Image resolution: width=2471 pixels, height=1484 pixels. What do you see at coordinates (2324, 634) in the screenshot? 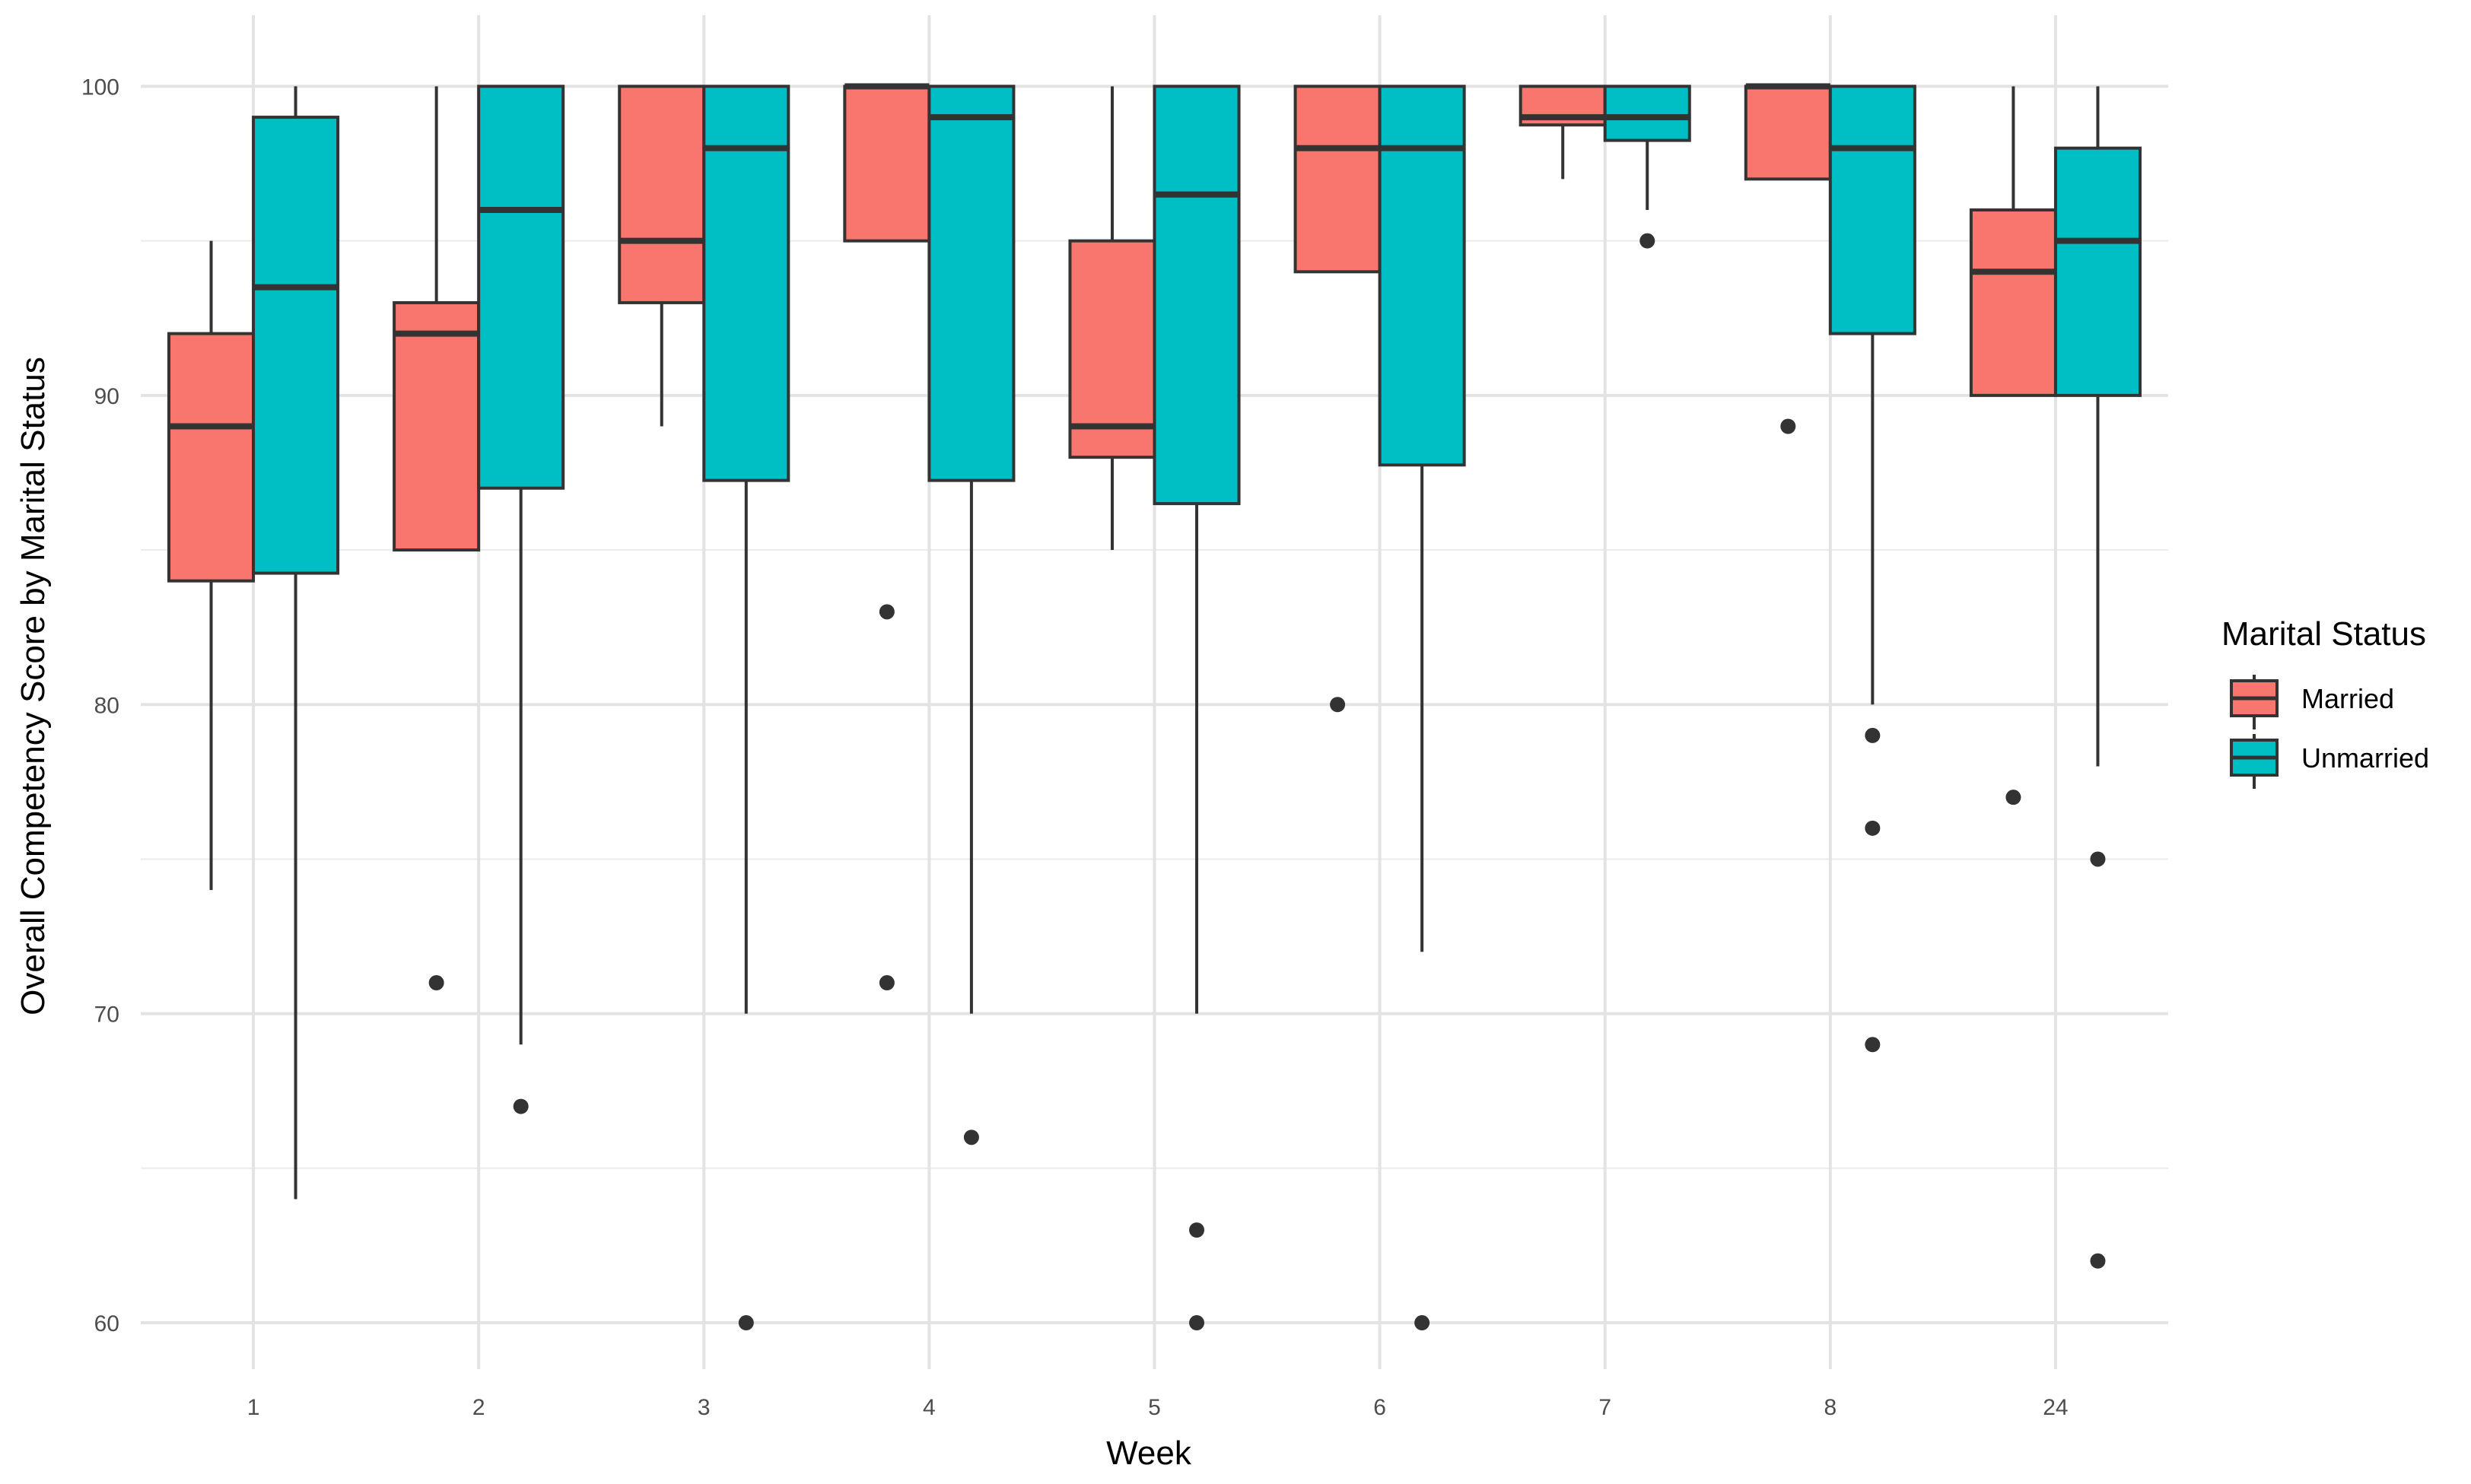
I see `legend-title: Marital Status` at bounding box center [2324, 634].